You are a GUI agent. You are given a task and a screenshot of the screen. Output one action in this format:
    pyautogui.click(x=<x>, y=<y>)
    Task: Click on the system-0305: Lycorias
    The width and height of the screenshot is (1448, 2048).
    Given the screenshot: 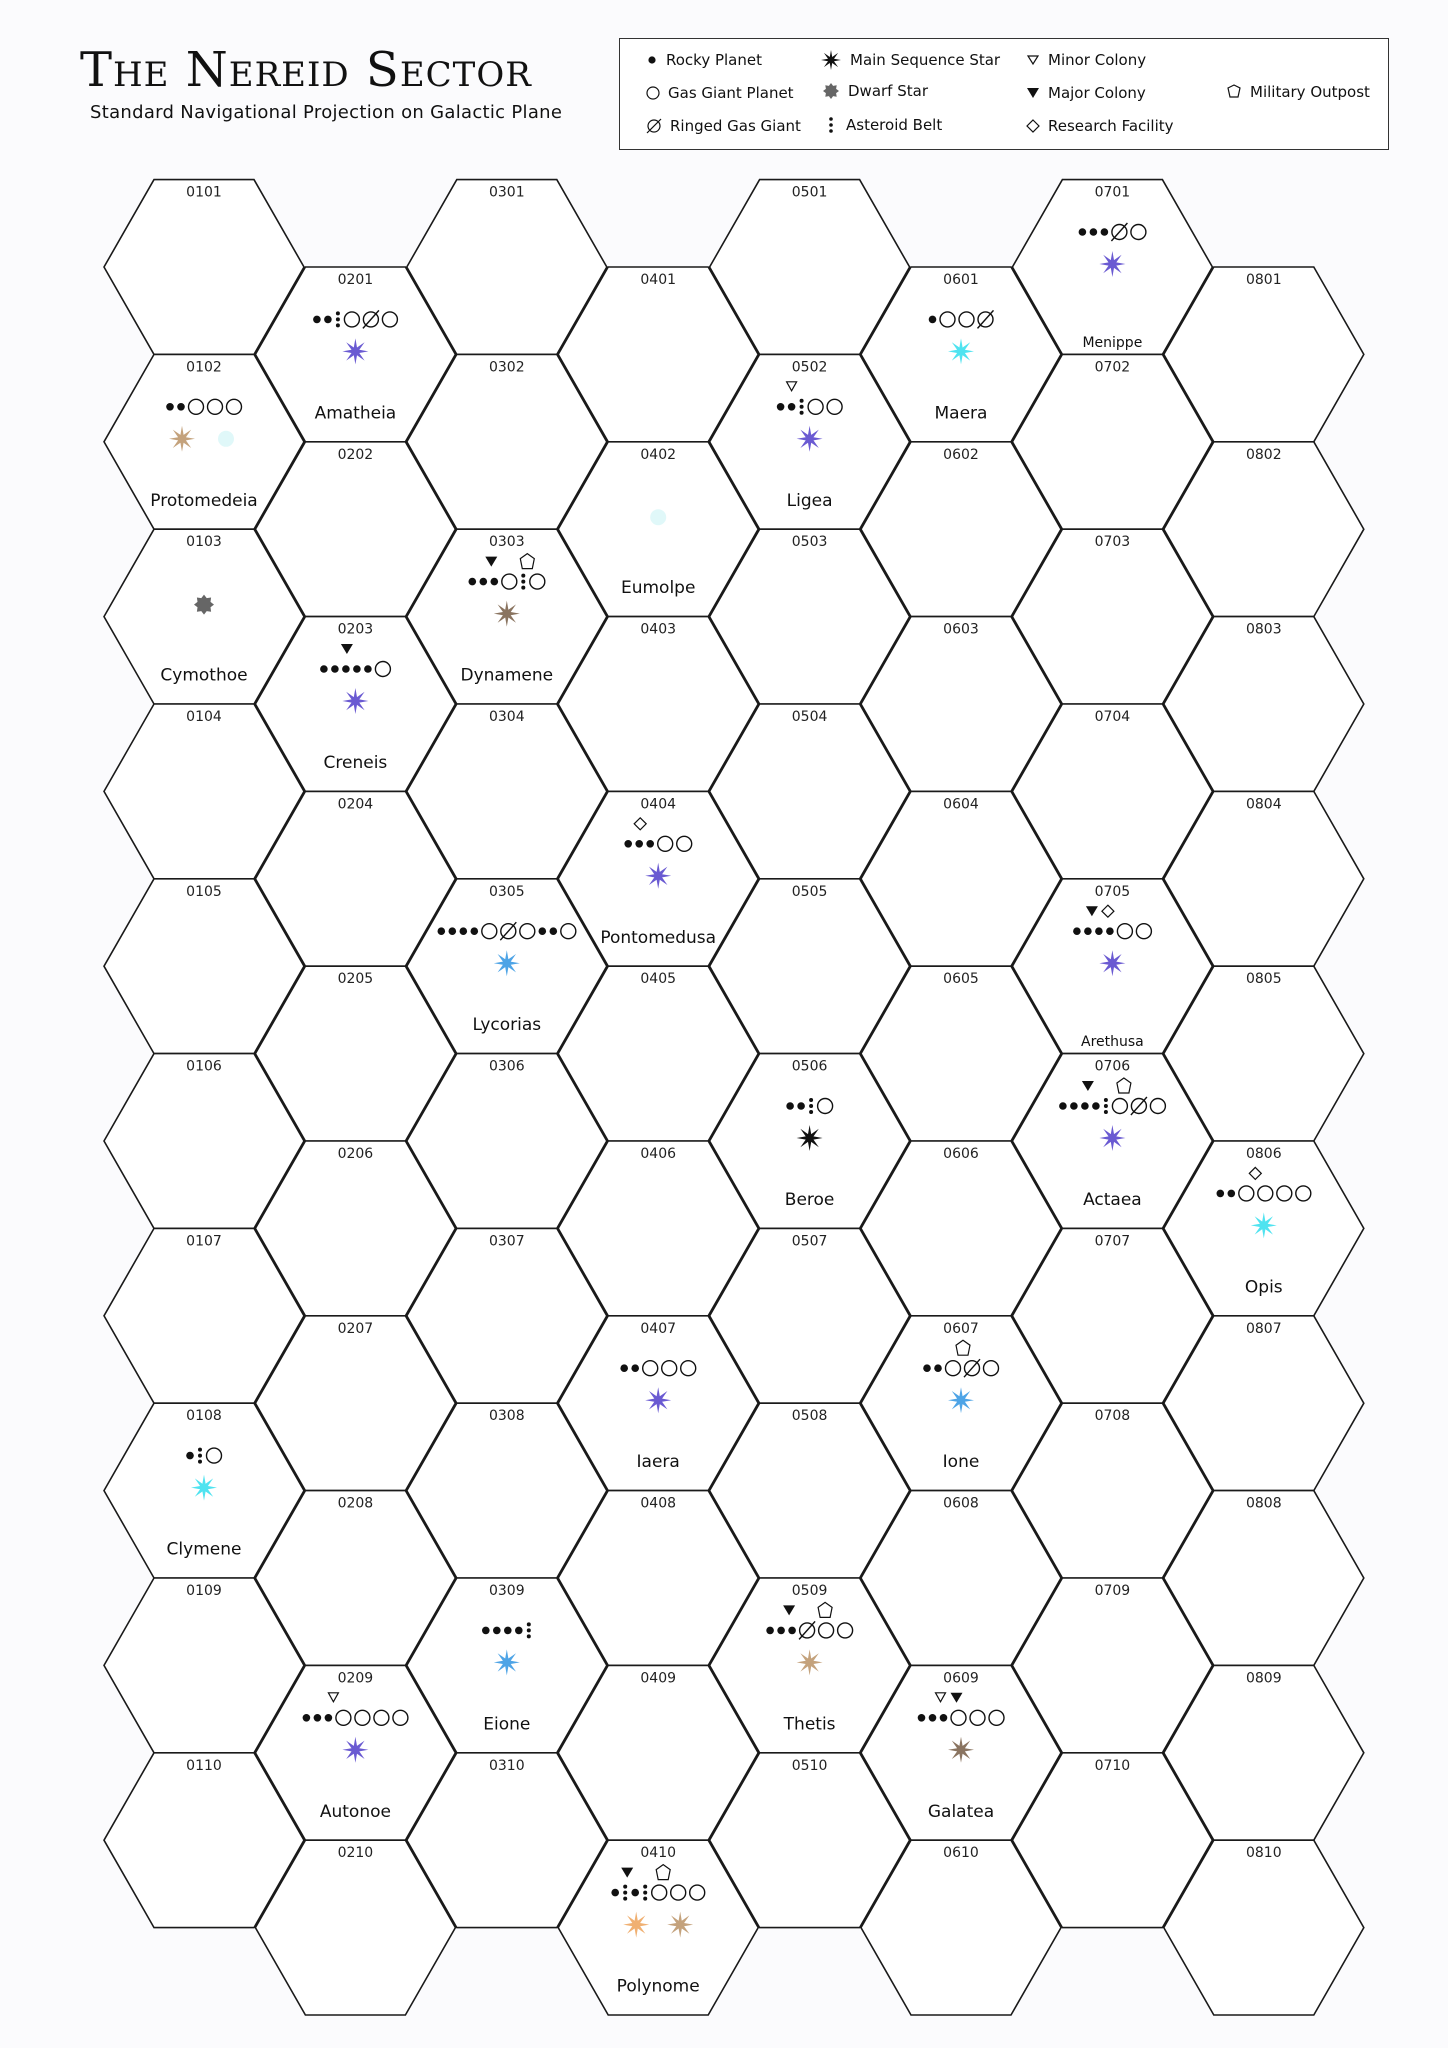 What is the action you would take?
    pyautogui.click(x=507, y=978)
    